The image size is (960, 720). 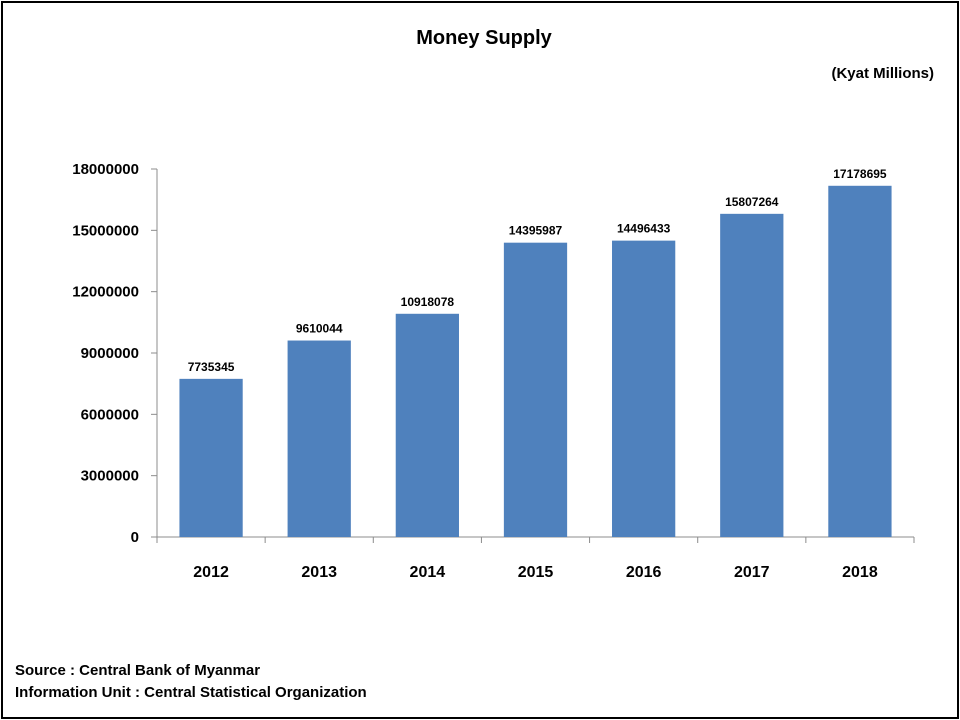 I want to click on x-tick-label: 2016, so click(x=644, y=572).